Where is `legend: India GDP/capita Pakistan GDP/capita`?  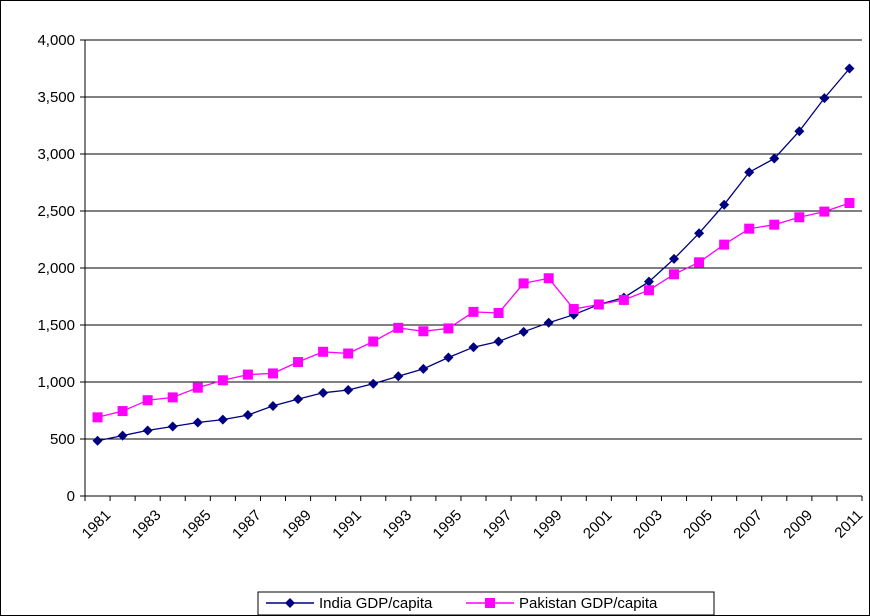 legend: India GDP/capita Pakistan GDP/capita is located at coordinates (486, 603).